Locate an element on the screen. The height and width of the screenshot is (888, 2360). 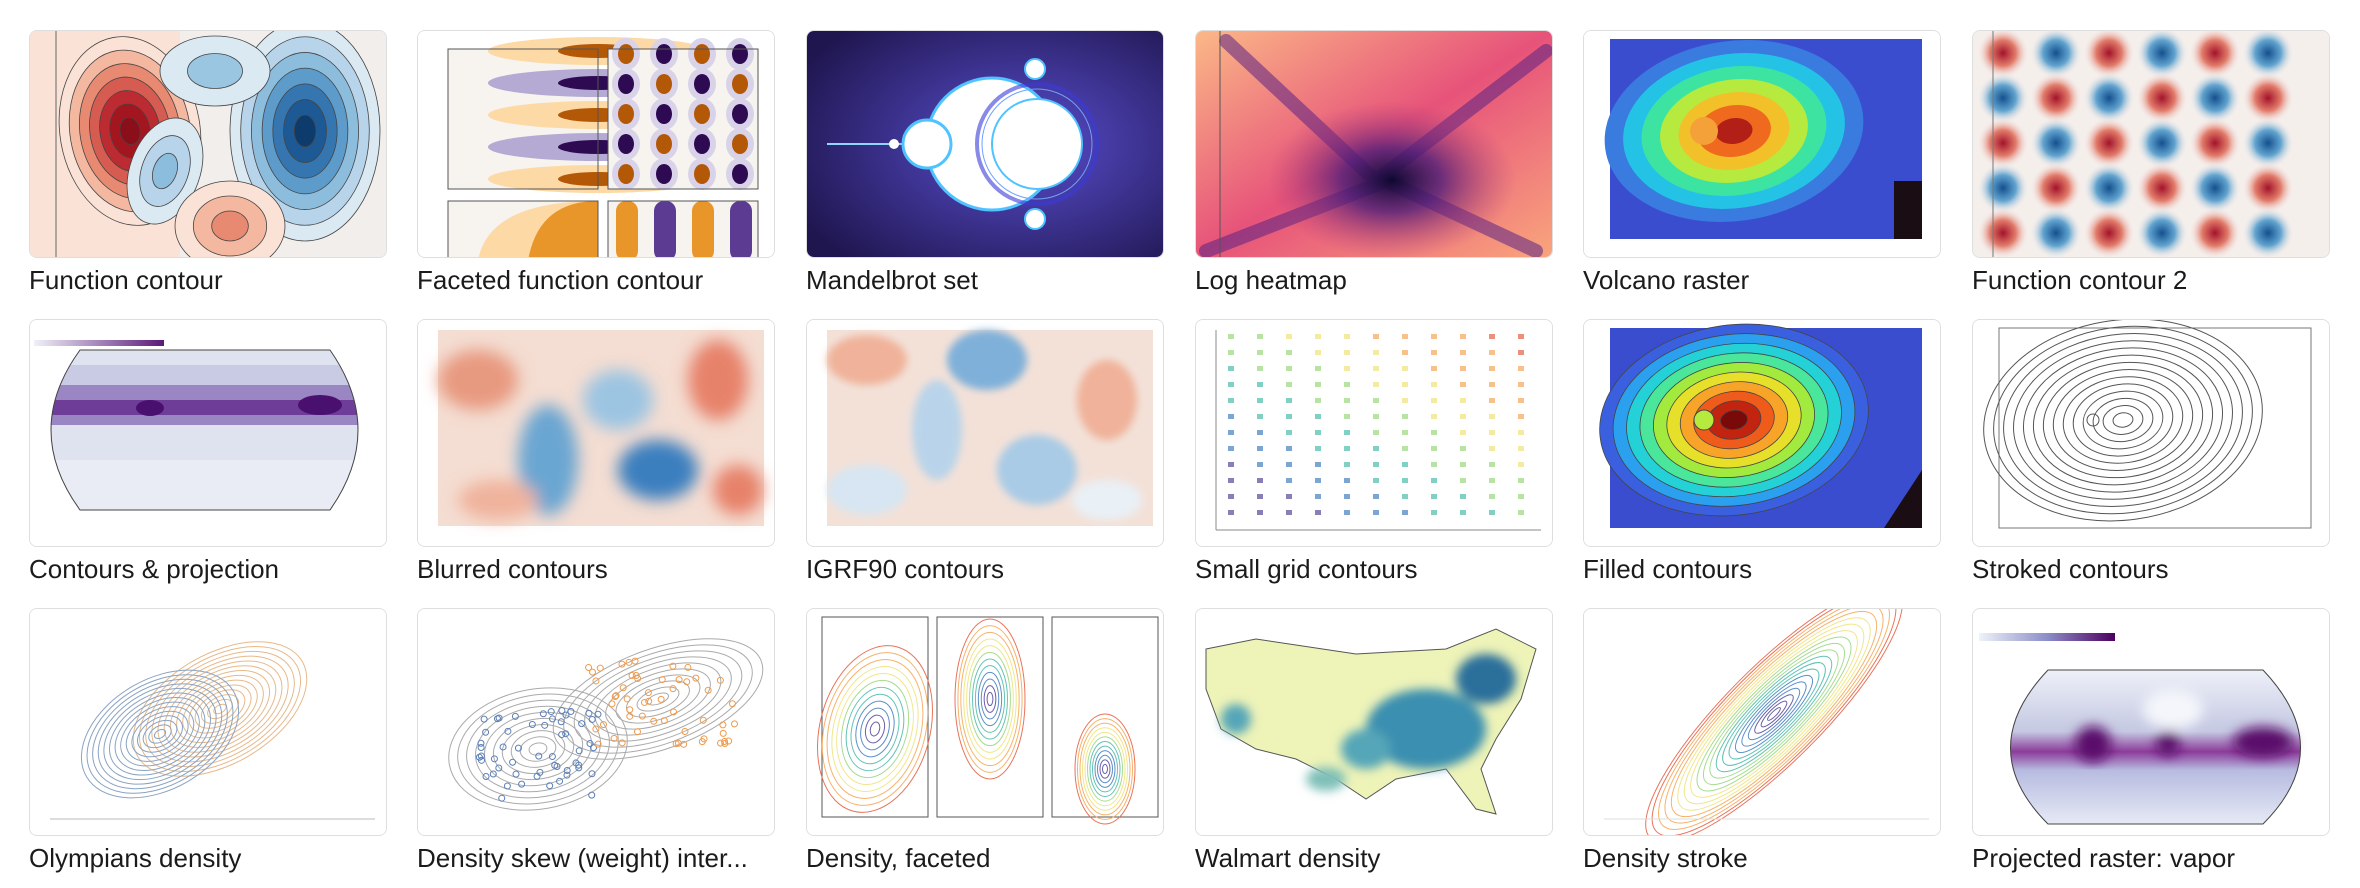
gallery-card-faceted-contour: Faceted function contour is located at coordinates (596, 163).